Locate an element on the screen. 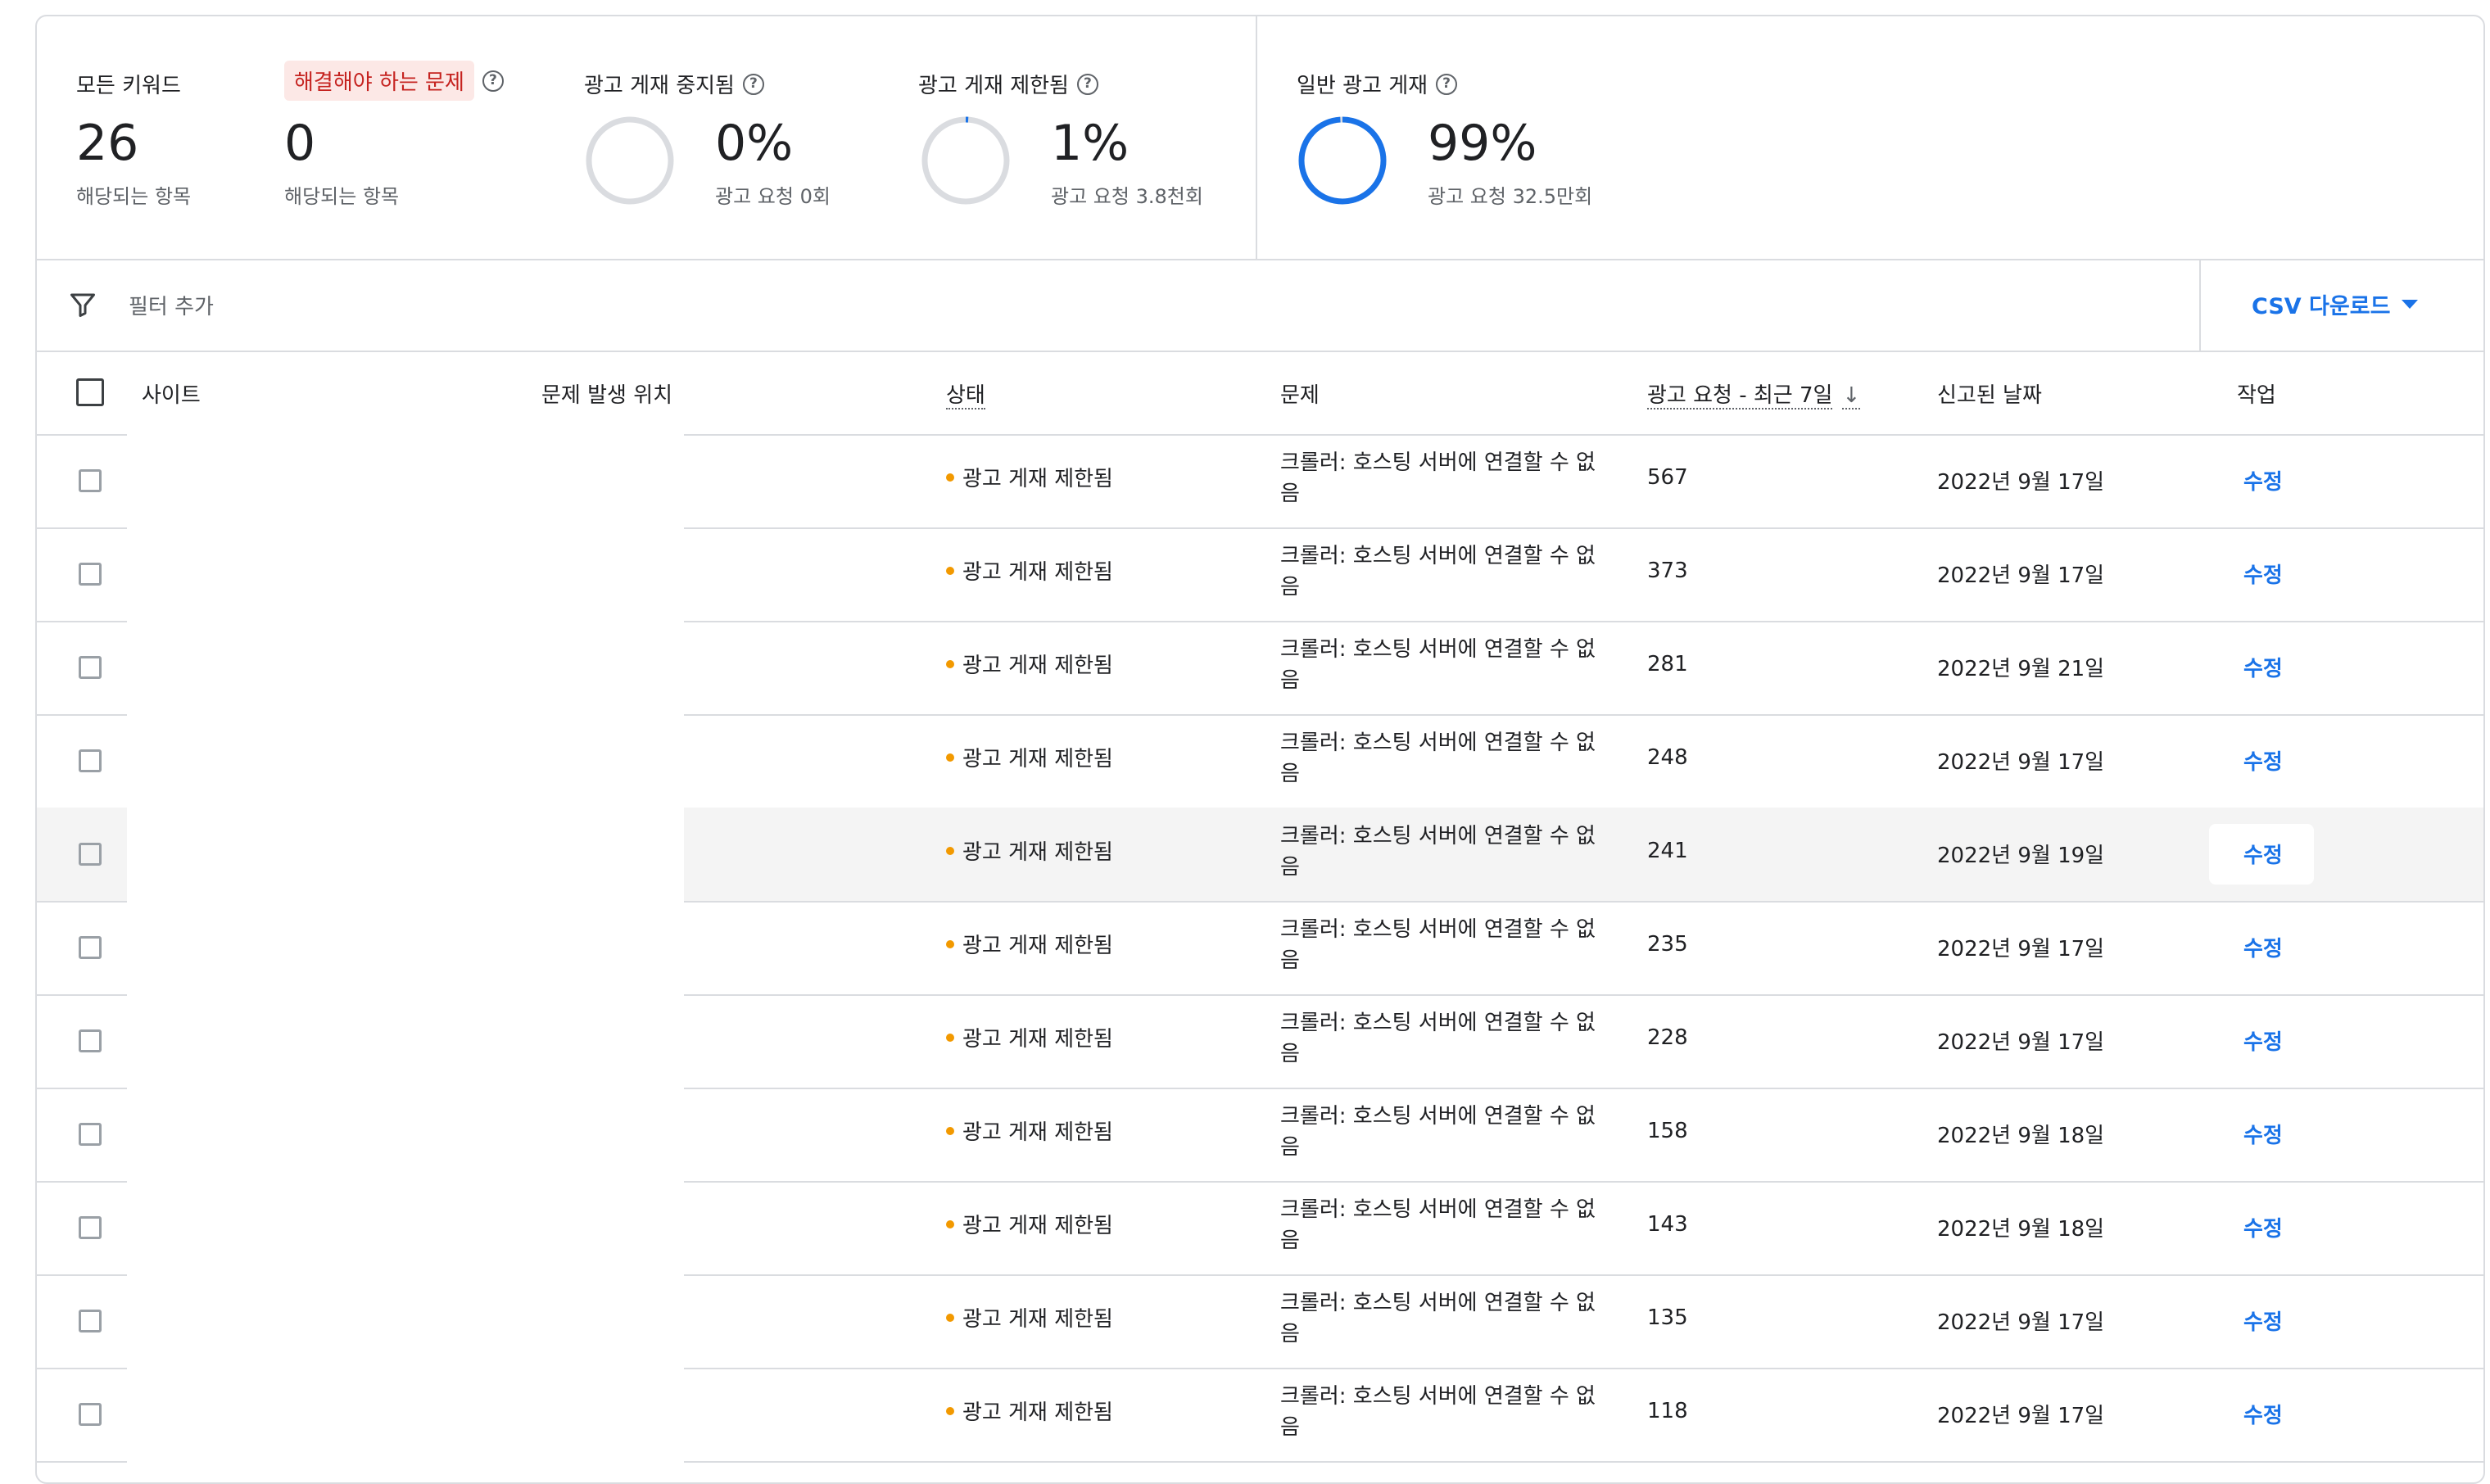 Image resolution: width=2490 pixels, height=1484 pixels. header-ad-requests: 광고 요청 - 최근 7일 ↓ is located at coordinates (1754, 396).